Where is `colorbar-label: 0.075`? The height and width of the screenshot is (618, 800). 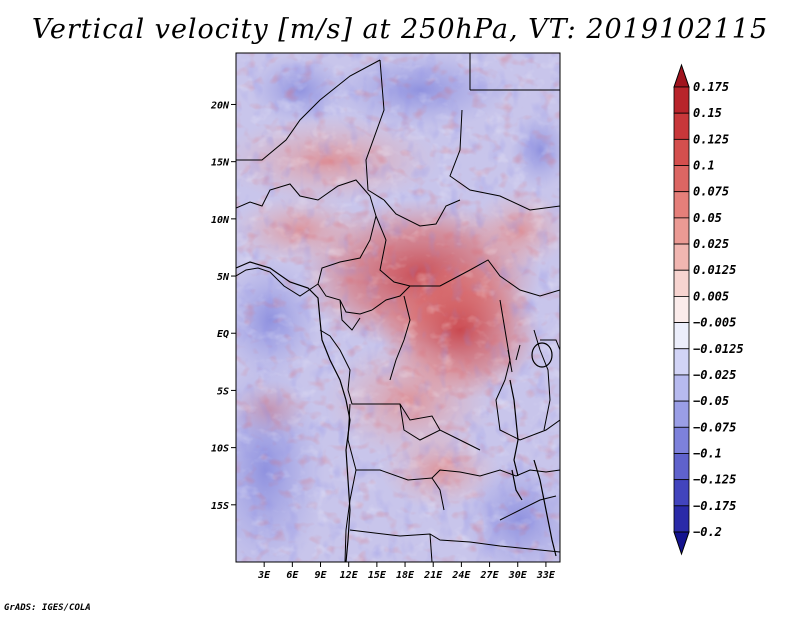
colorbar-label: 0.075 is located at coordinates (711, 192).